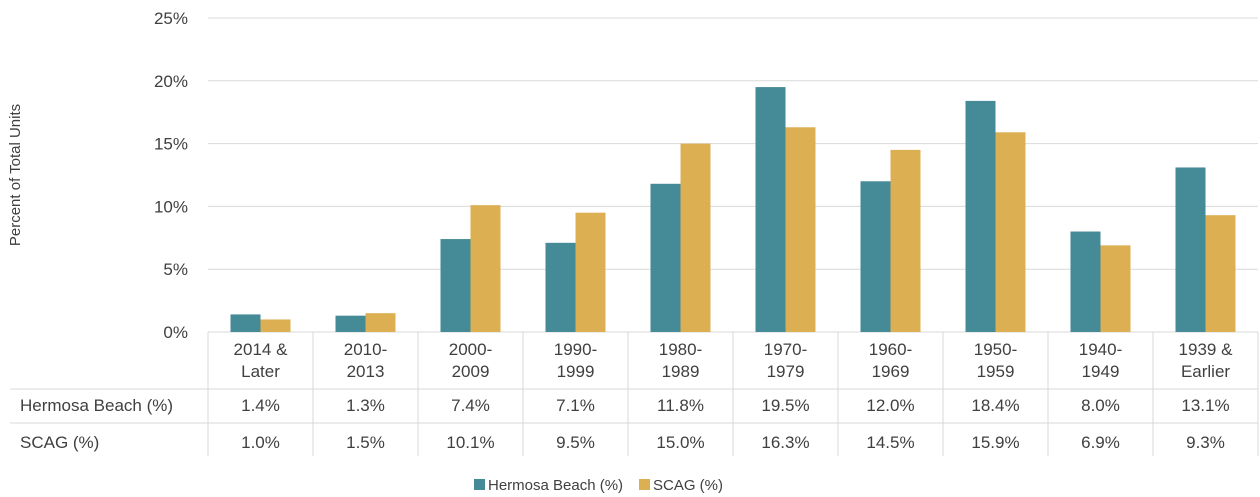  Describe the element at coordinates (175, 332) in the screenshot. I see `y-tick-label: 0%` at that location.